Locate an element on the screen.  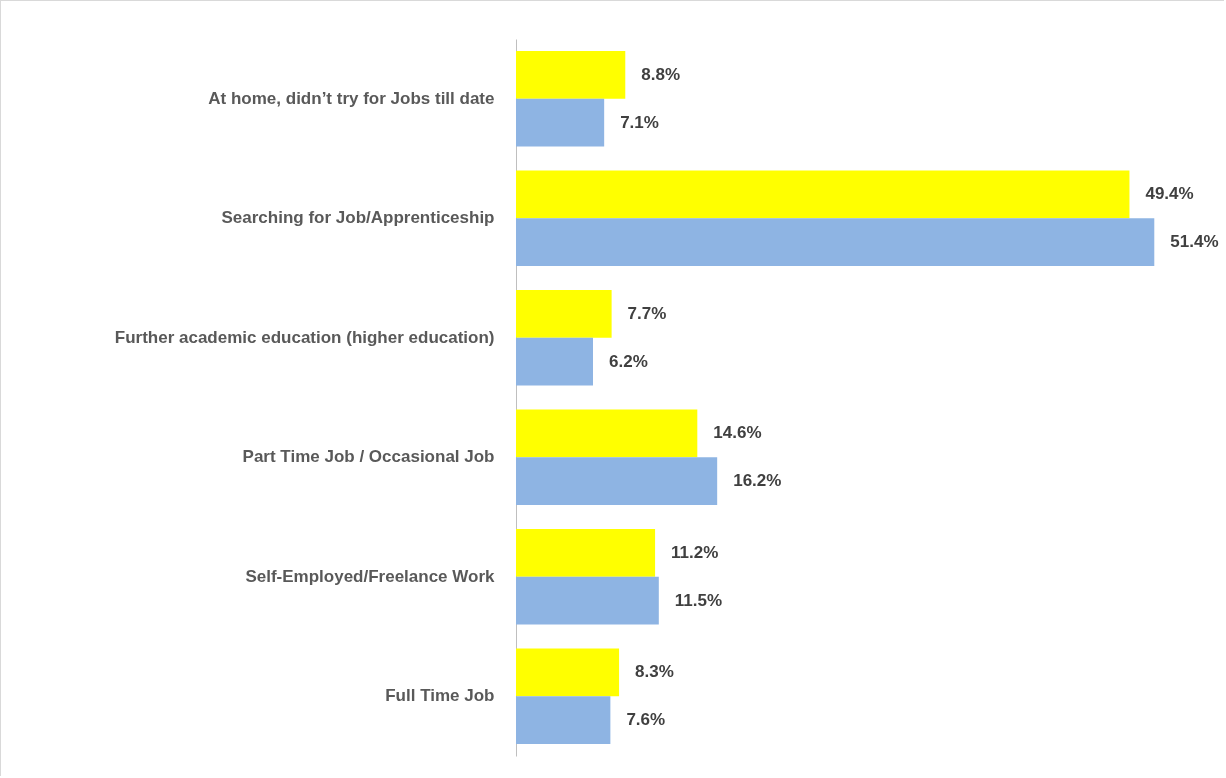
data-label: 6.2% is located at coordinates (628, 361).